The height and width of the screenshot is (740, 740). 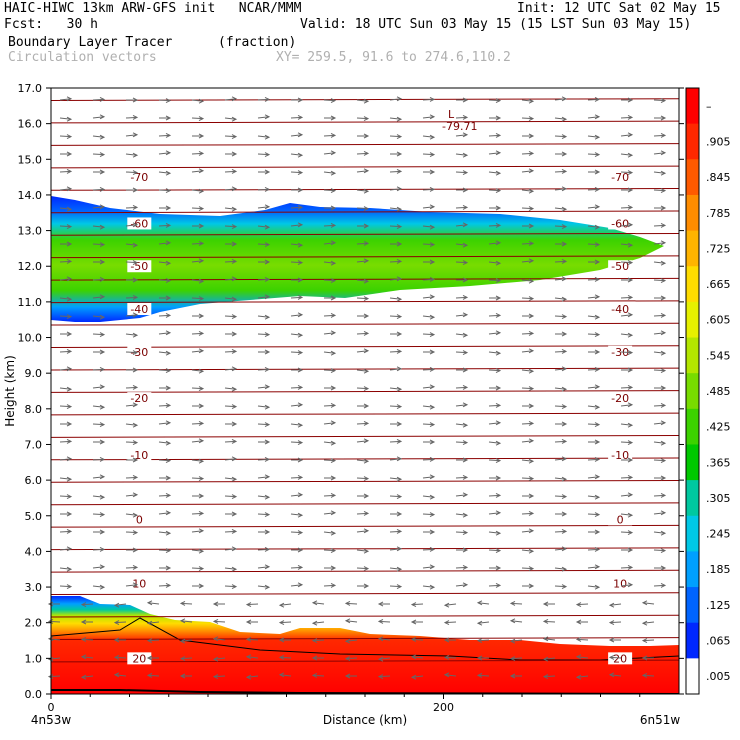 I want to click on colorbar-label: .605, so click(x=718, y=320).